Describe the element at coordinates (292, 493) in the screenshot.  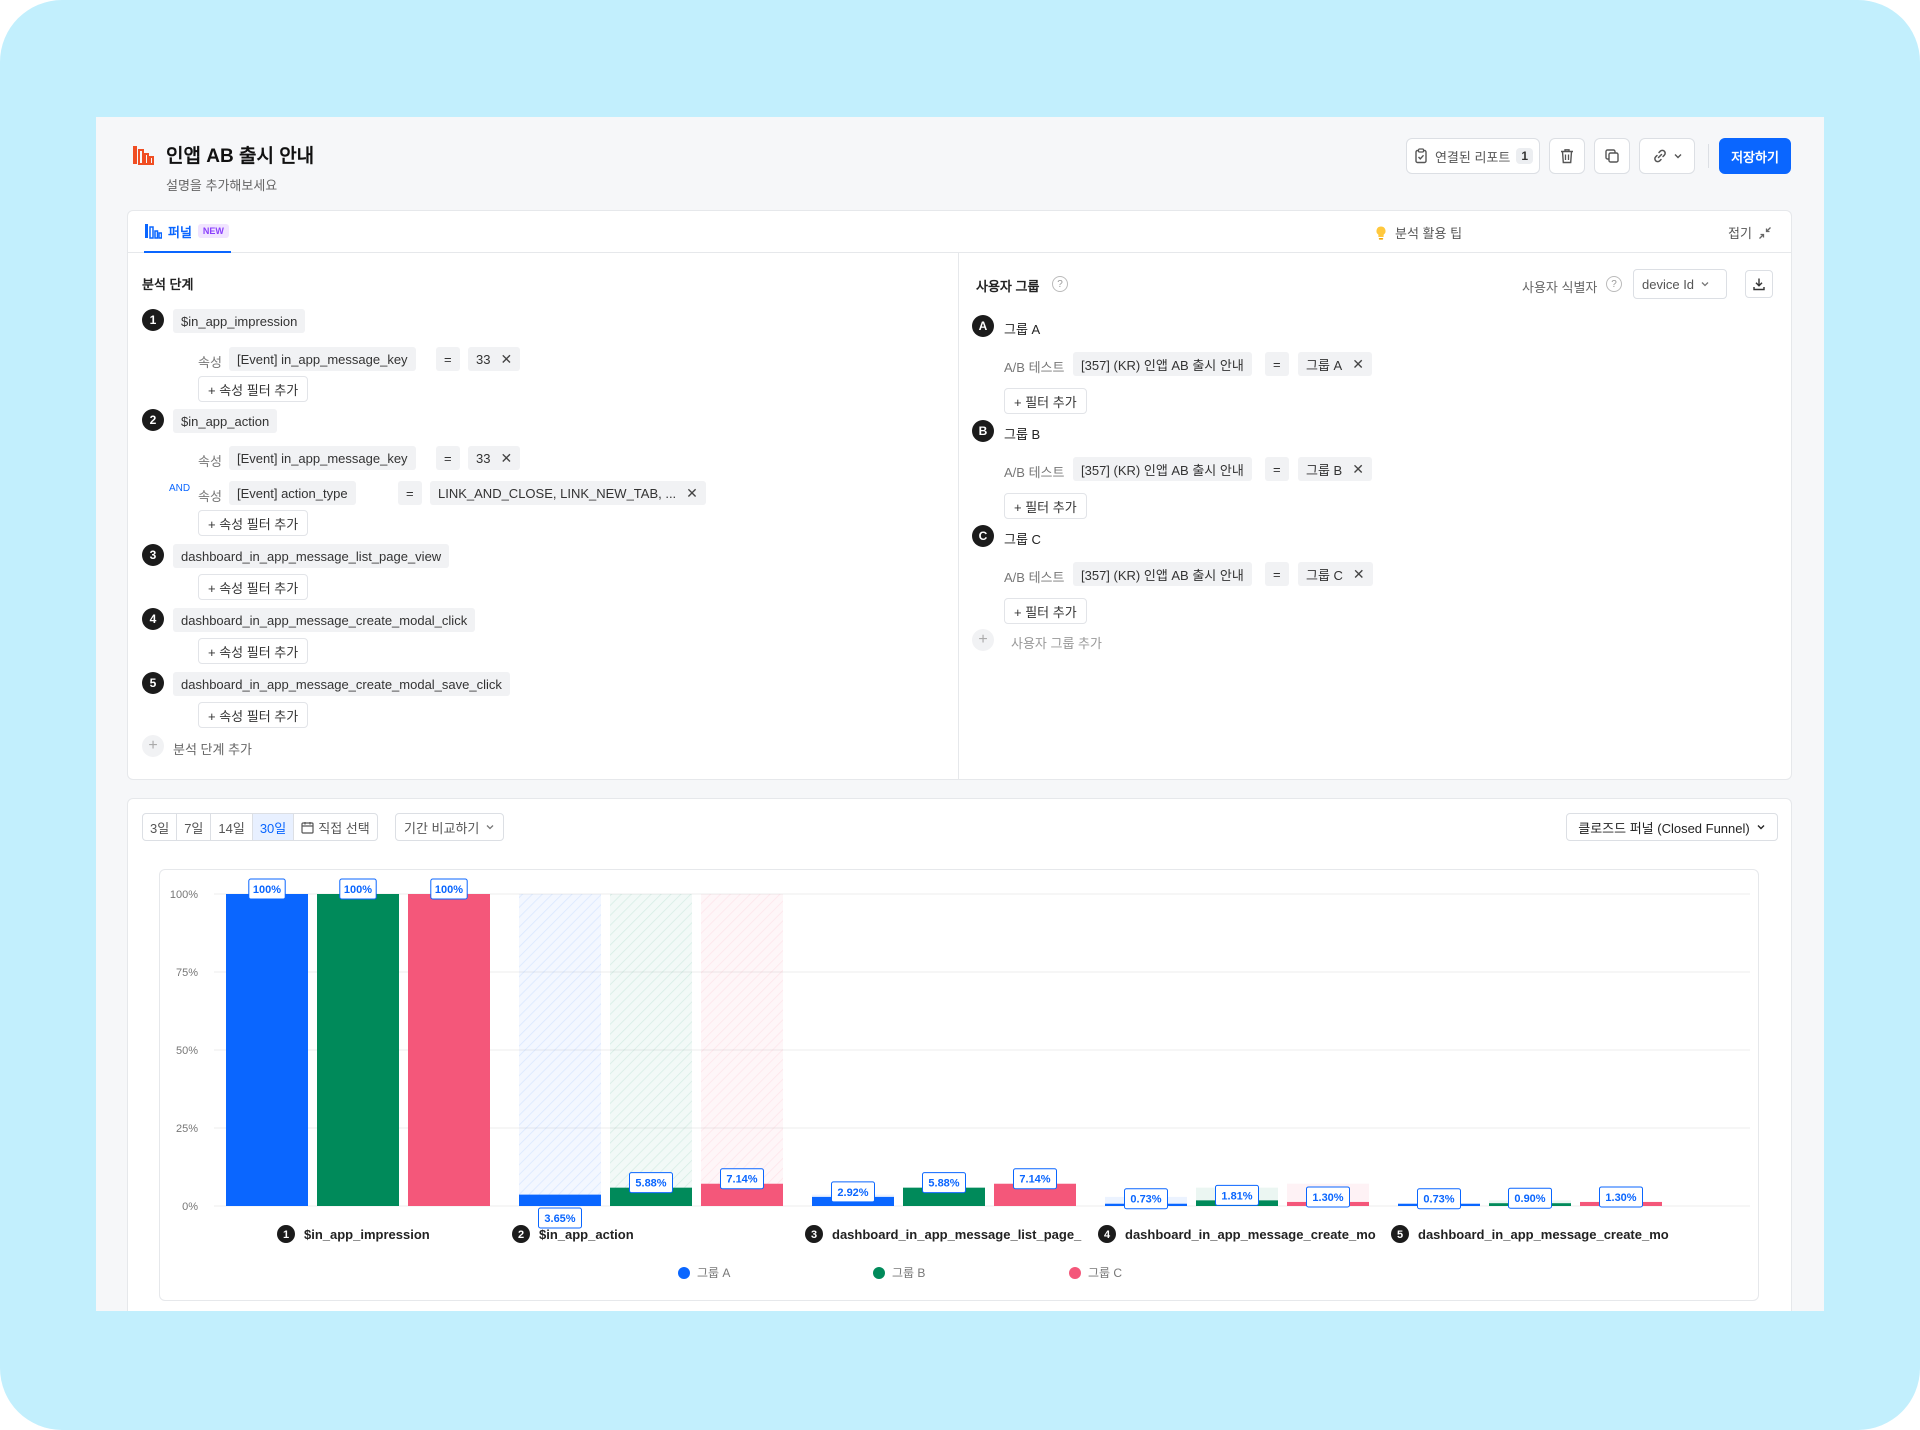
I see `filter-property-chip: [Event] action_type` at that location.